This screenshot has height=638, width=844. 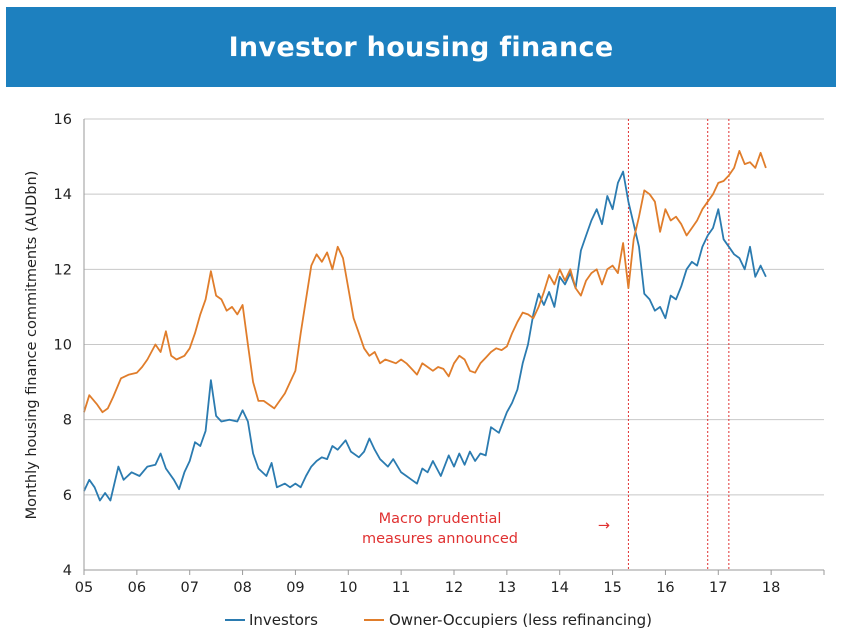 What do you see at coordinates (348, 588) in the screenshot?
I see `x-tick-label-10: 10` at bounding box center [348, 588].